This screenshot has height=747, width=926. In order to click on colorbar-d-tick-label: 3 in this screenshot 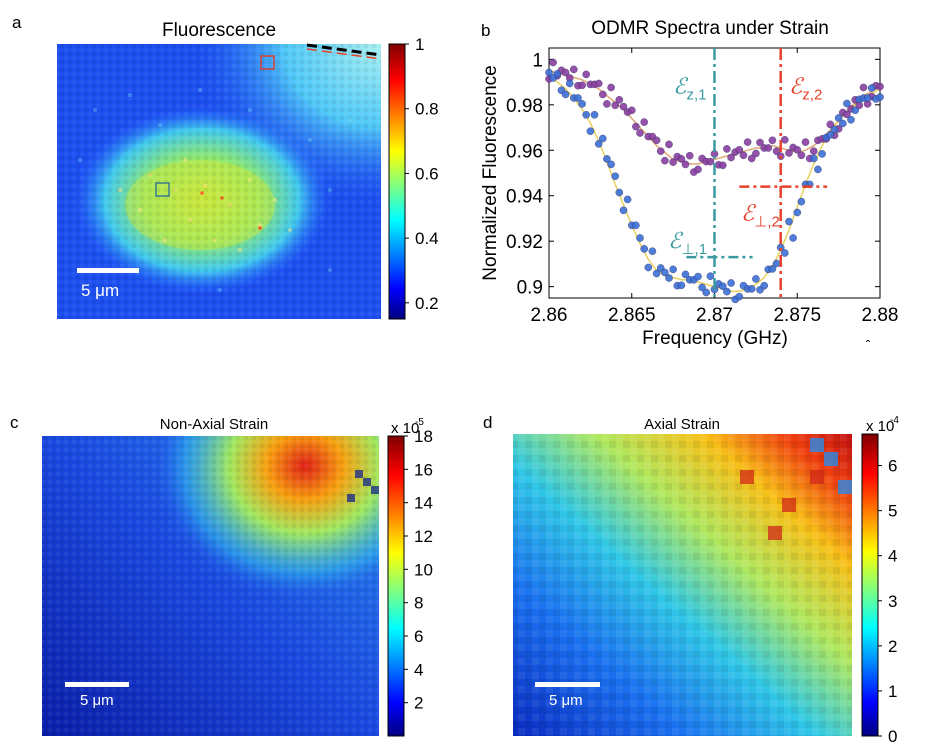, I will do `click(892, 601)`.